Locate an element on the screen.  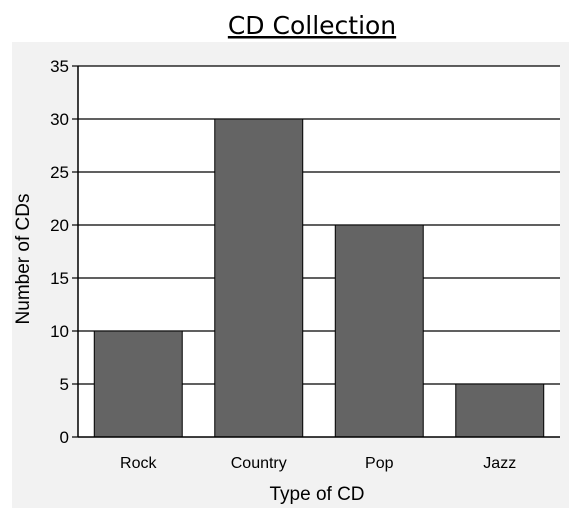
bar-country is located at coordinates (259, 278).